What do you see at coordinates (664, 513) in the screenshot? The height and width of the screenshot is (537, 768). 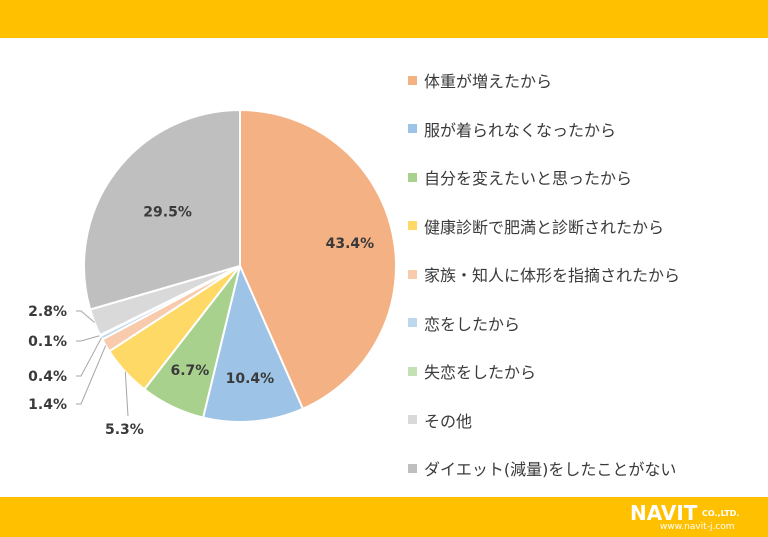 I see `logo-wordmark: NAVIT` at bounding box center [664, 513].